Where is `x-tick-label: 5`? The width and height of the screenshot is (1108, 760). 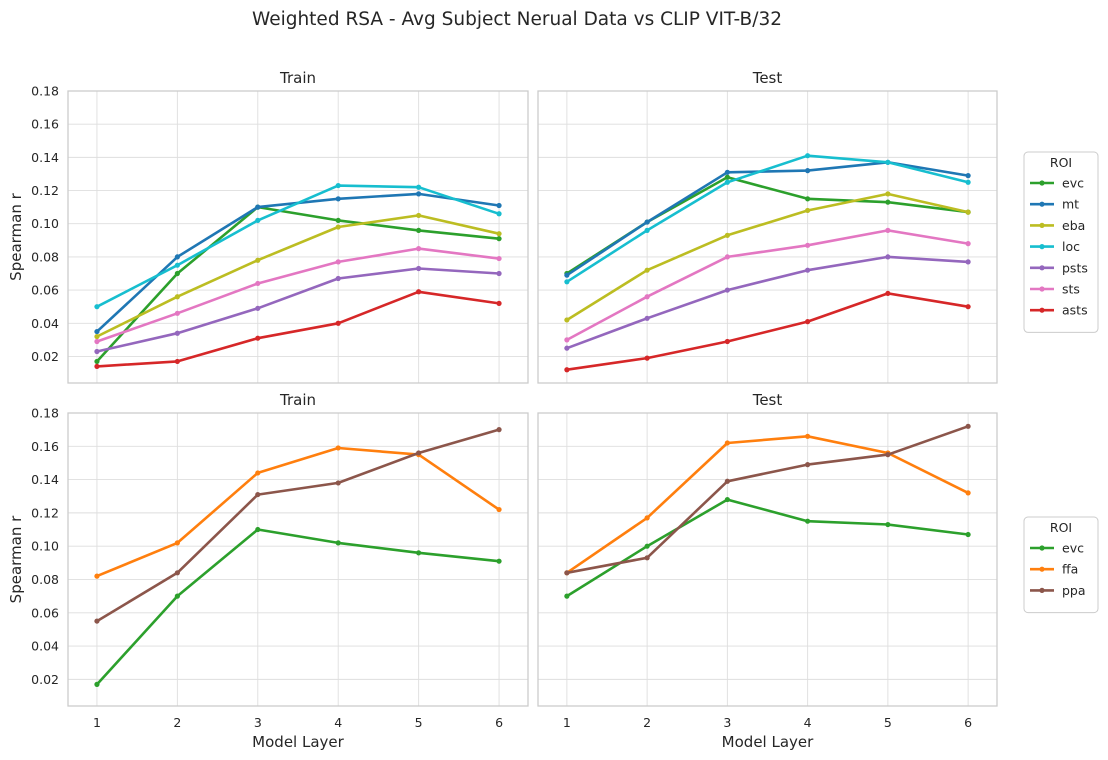 x-tick-label: 5 is located at coordinates (888, 722).